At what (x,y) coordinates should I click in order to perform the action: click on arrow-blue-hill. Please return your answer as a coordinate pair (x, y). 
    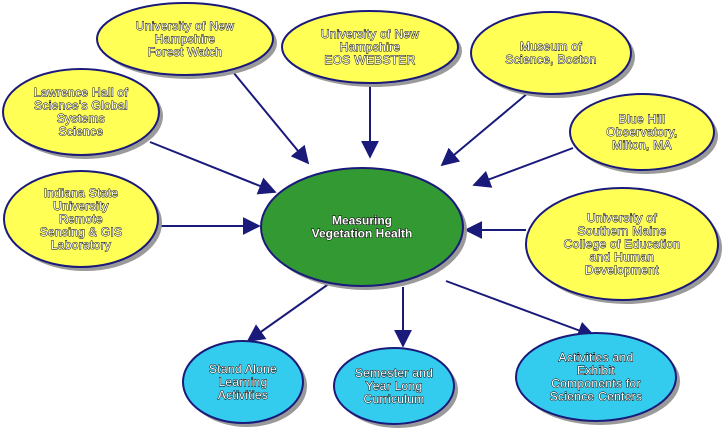
    Looking at the image, I should click on (523, 167).